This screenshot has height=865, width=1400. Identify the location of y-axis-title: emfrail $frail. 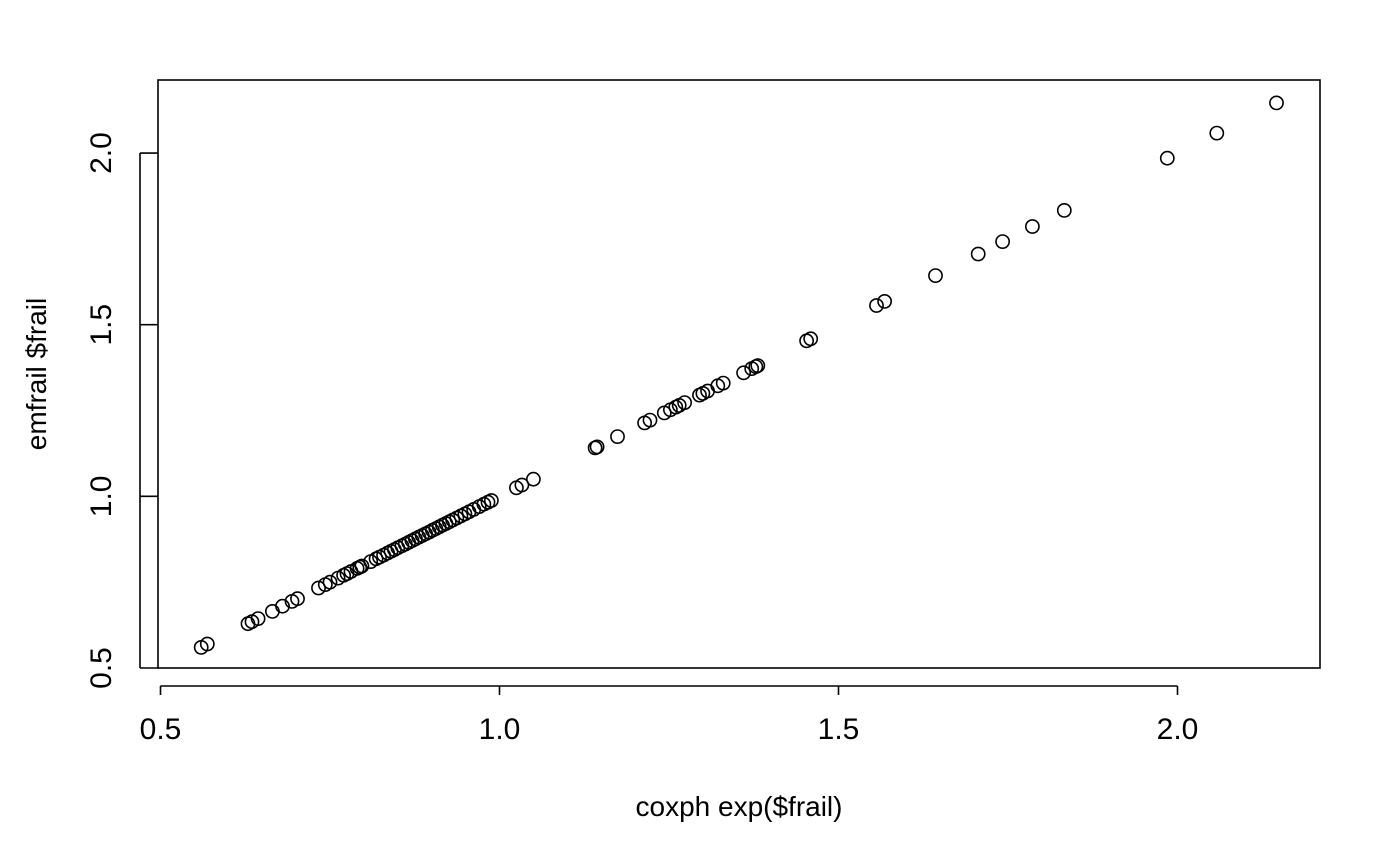
(36, 374).